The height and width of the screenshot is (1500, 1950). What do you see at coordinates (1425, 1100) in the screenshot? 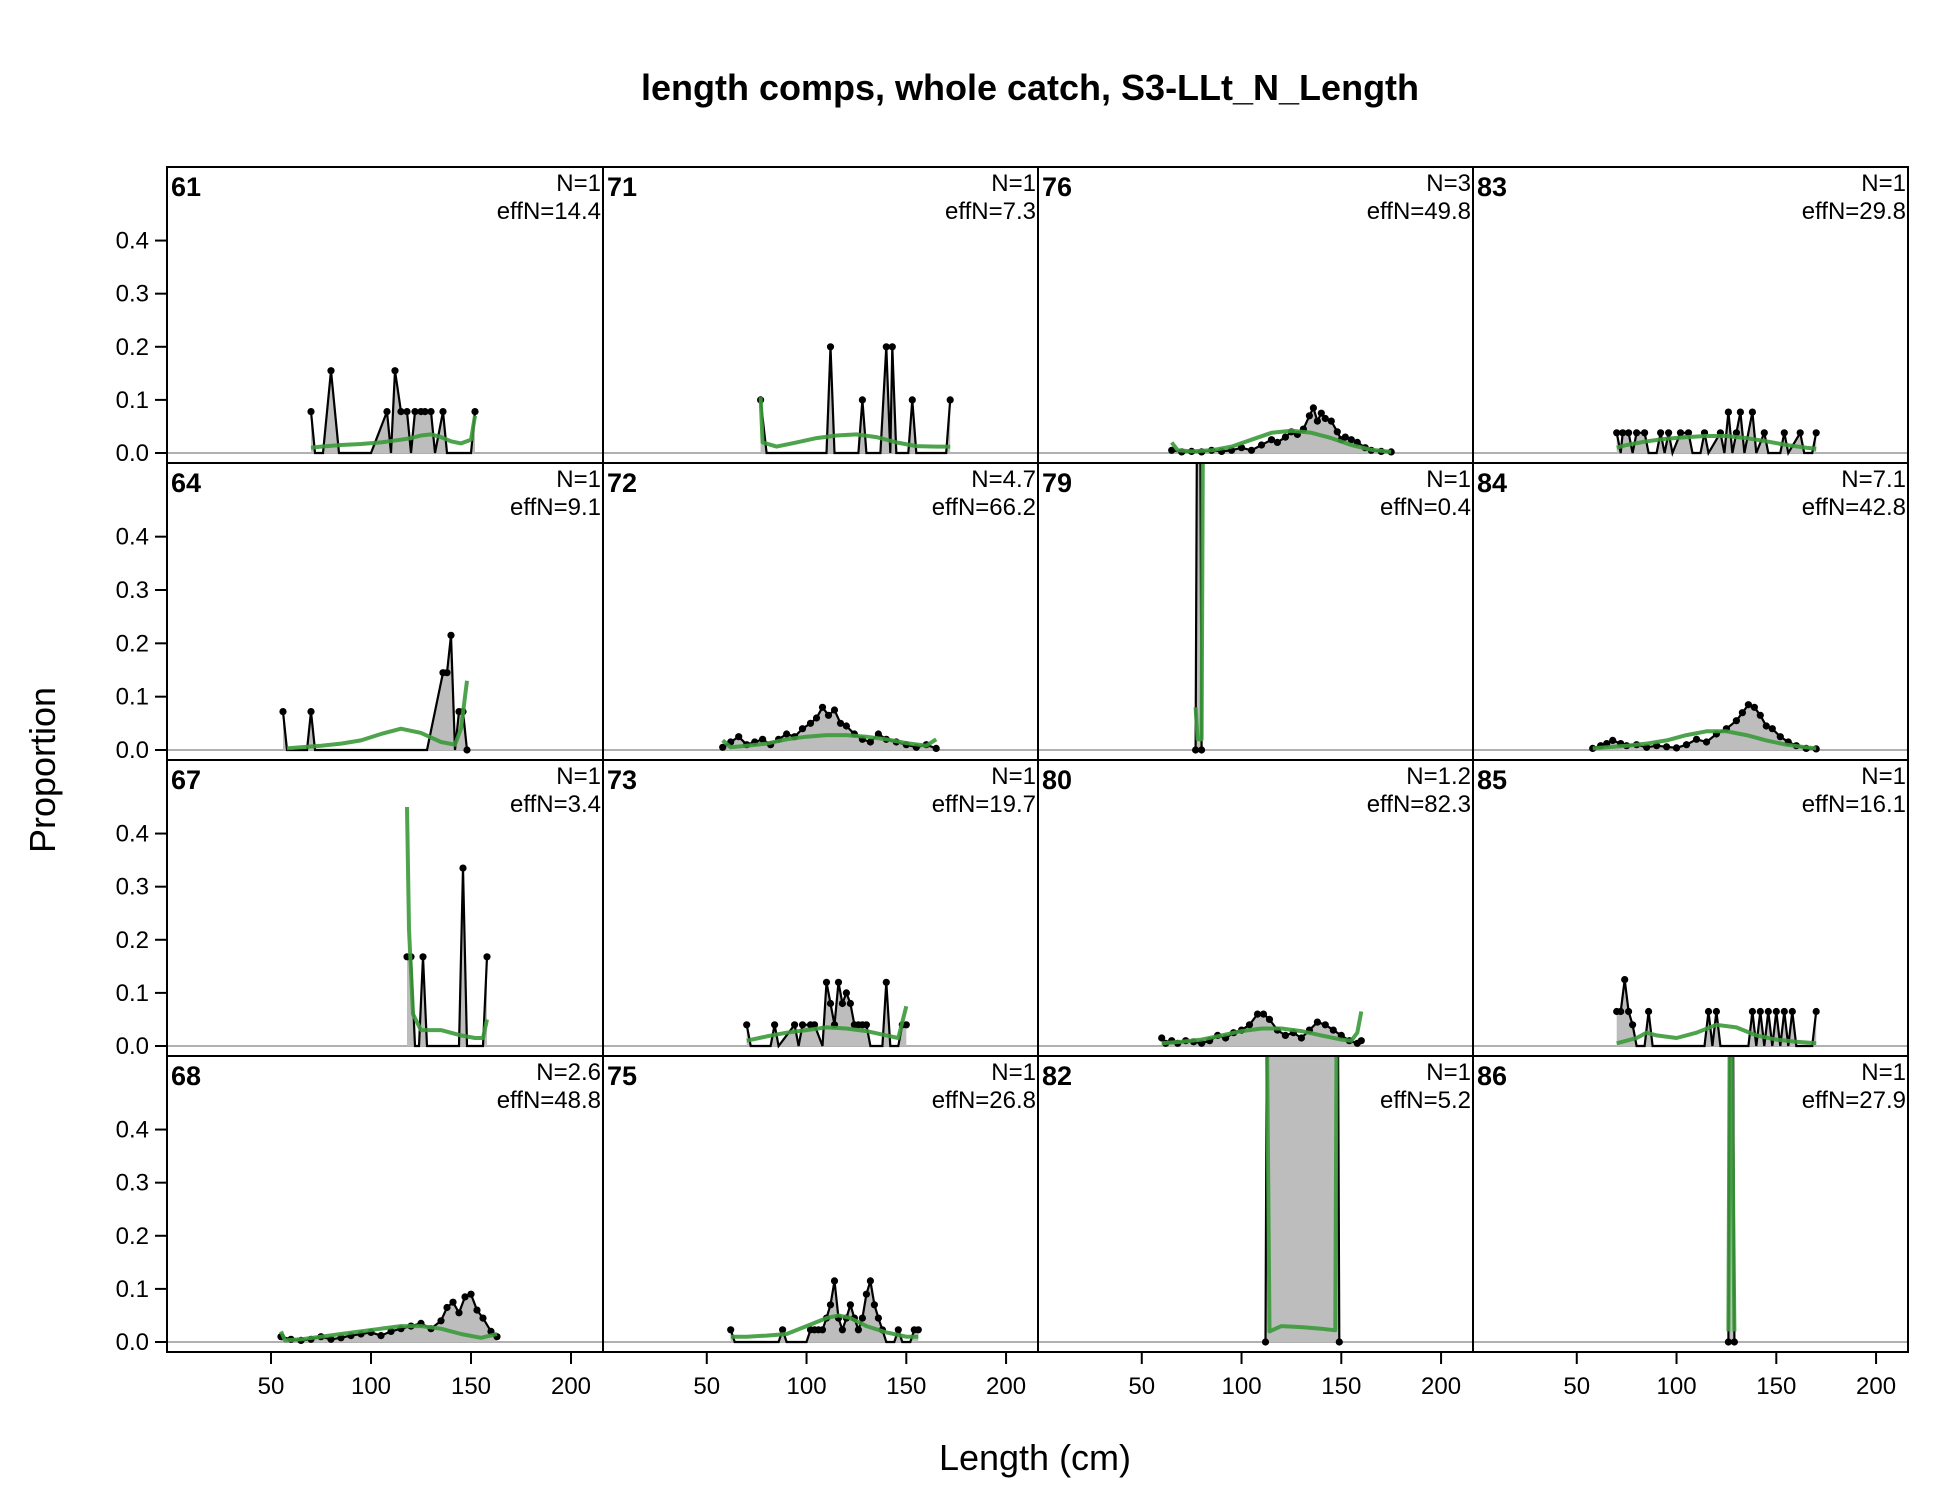
I see `panel-effn-label: effN=5.2` at bounding box center [1425, 1100].